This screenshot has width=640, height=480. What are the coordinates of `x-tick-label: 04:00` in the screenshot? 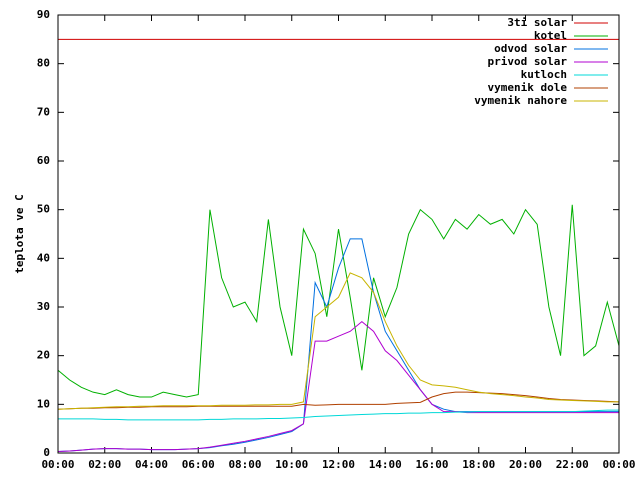 It's located at (151, 464).